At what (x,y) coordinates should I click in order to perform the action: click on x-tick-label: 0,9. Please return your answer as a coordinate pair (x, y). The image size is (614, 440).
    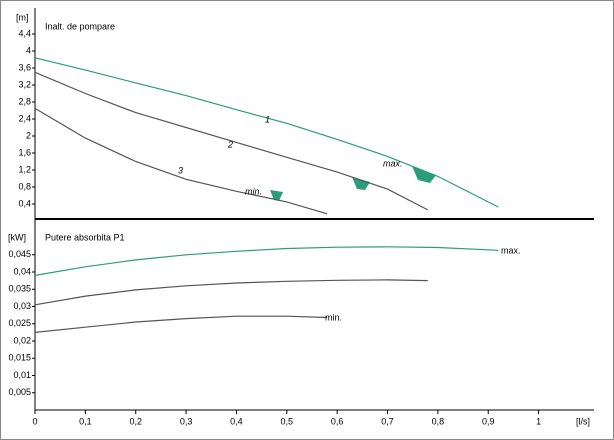
    Looking at the image, I should click on (488, 421).